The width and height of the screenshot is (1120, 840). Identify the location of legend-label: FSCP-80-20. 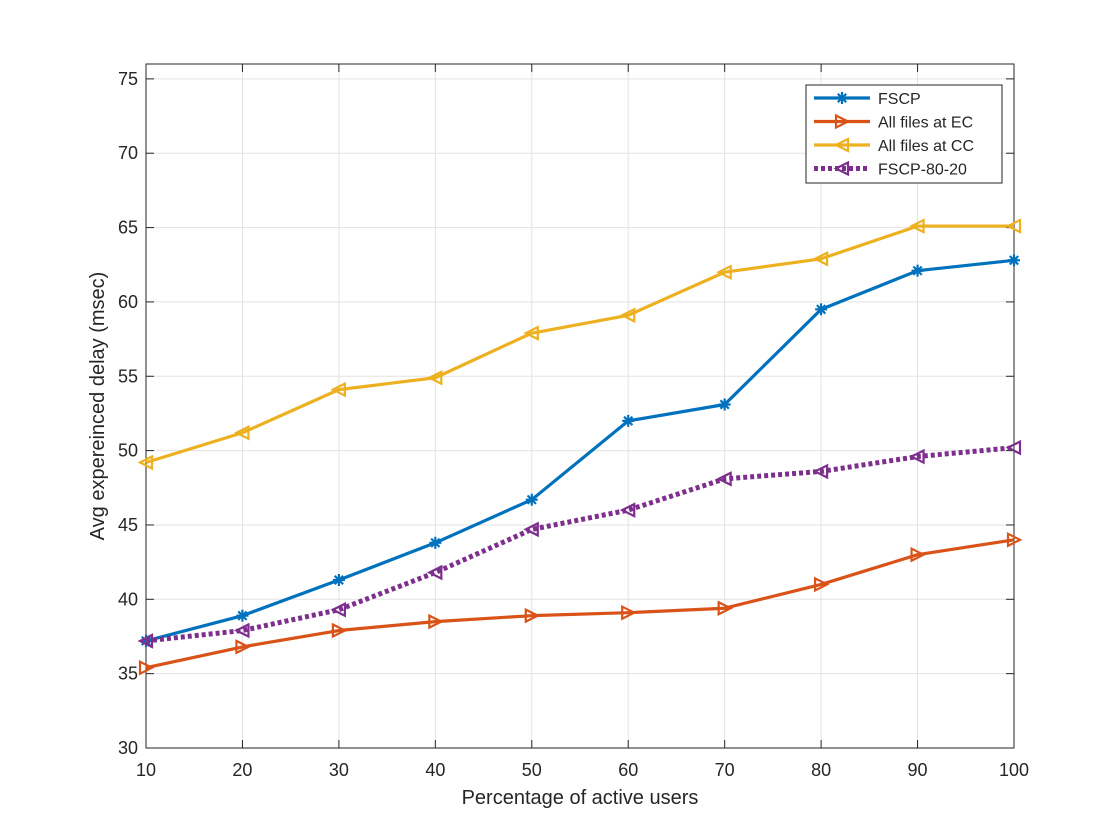
(922, 170).